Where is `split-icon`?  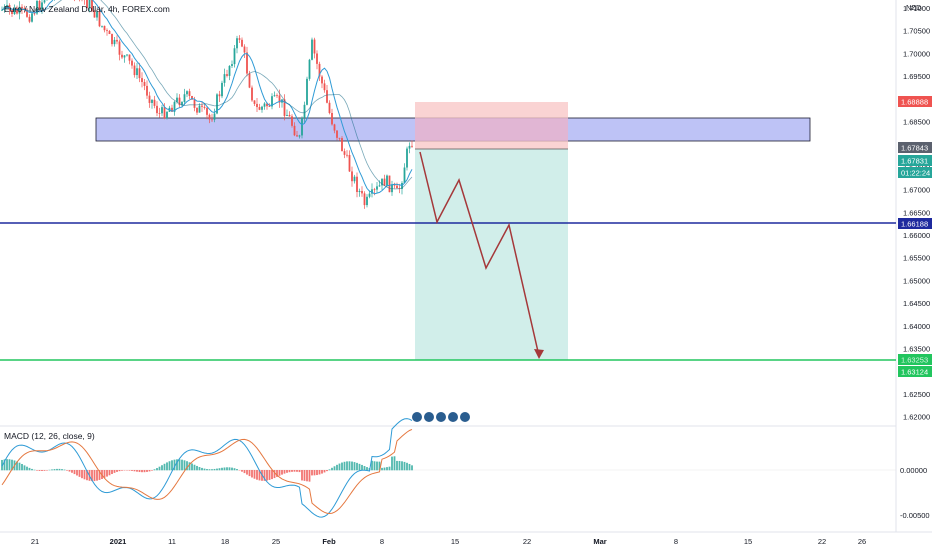
split-icon is located at coordinates (441, 417).